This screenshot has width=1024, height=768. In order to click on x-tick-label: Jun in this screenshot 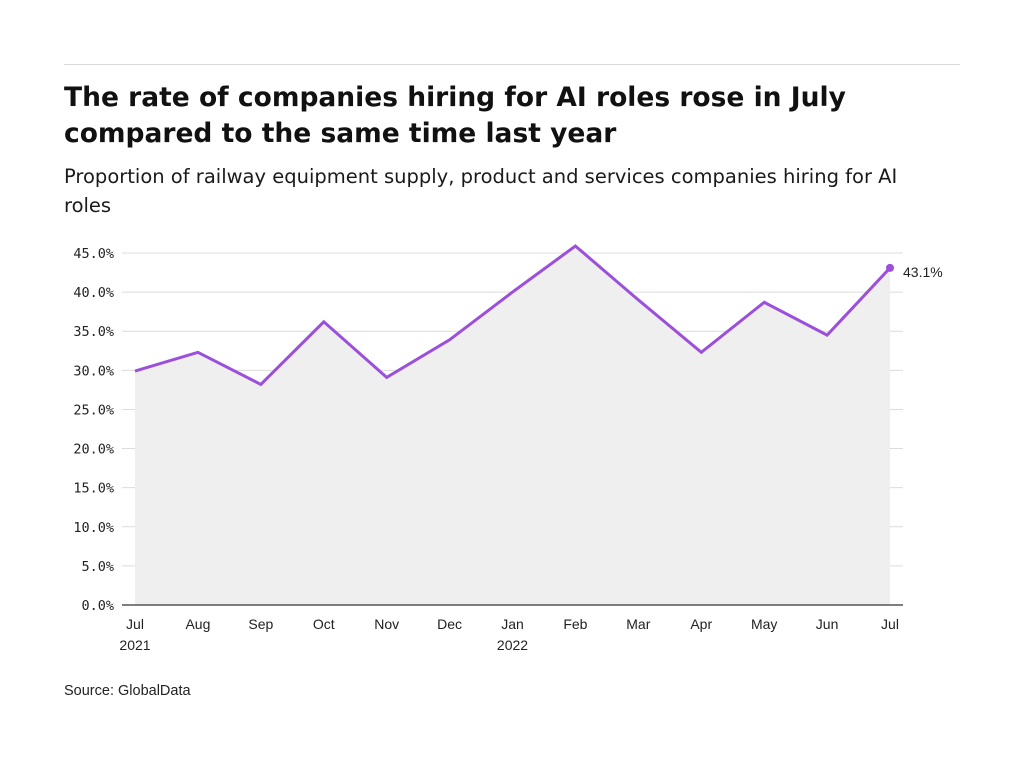, I will do `click(827, 624)`.